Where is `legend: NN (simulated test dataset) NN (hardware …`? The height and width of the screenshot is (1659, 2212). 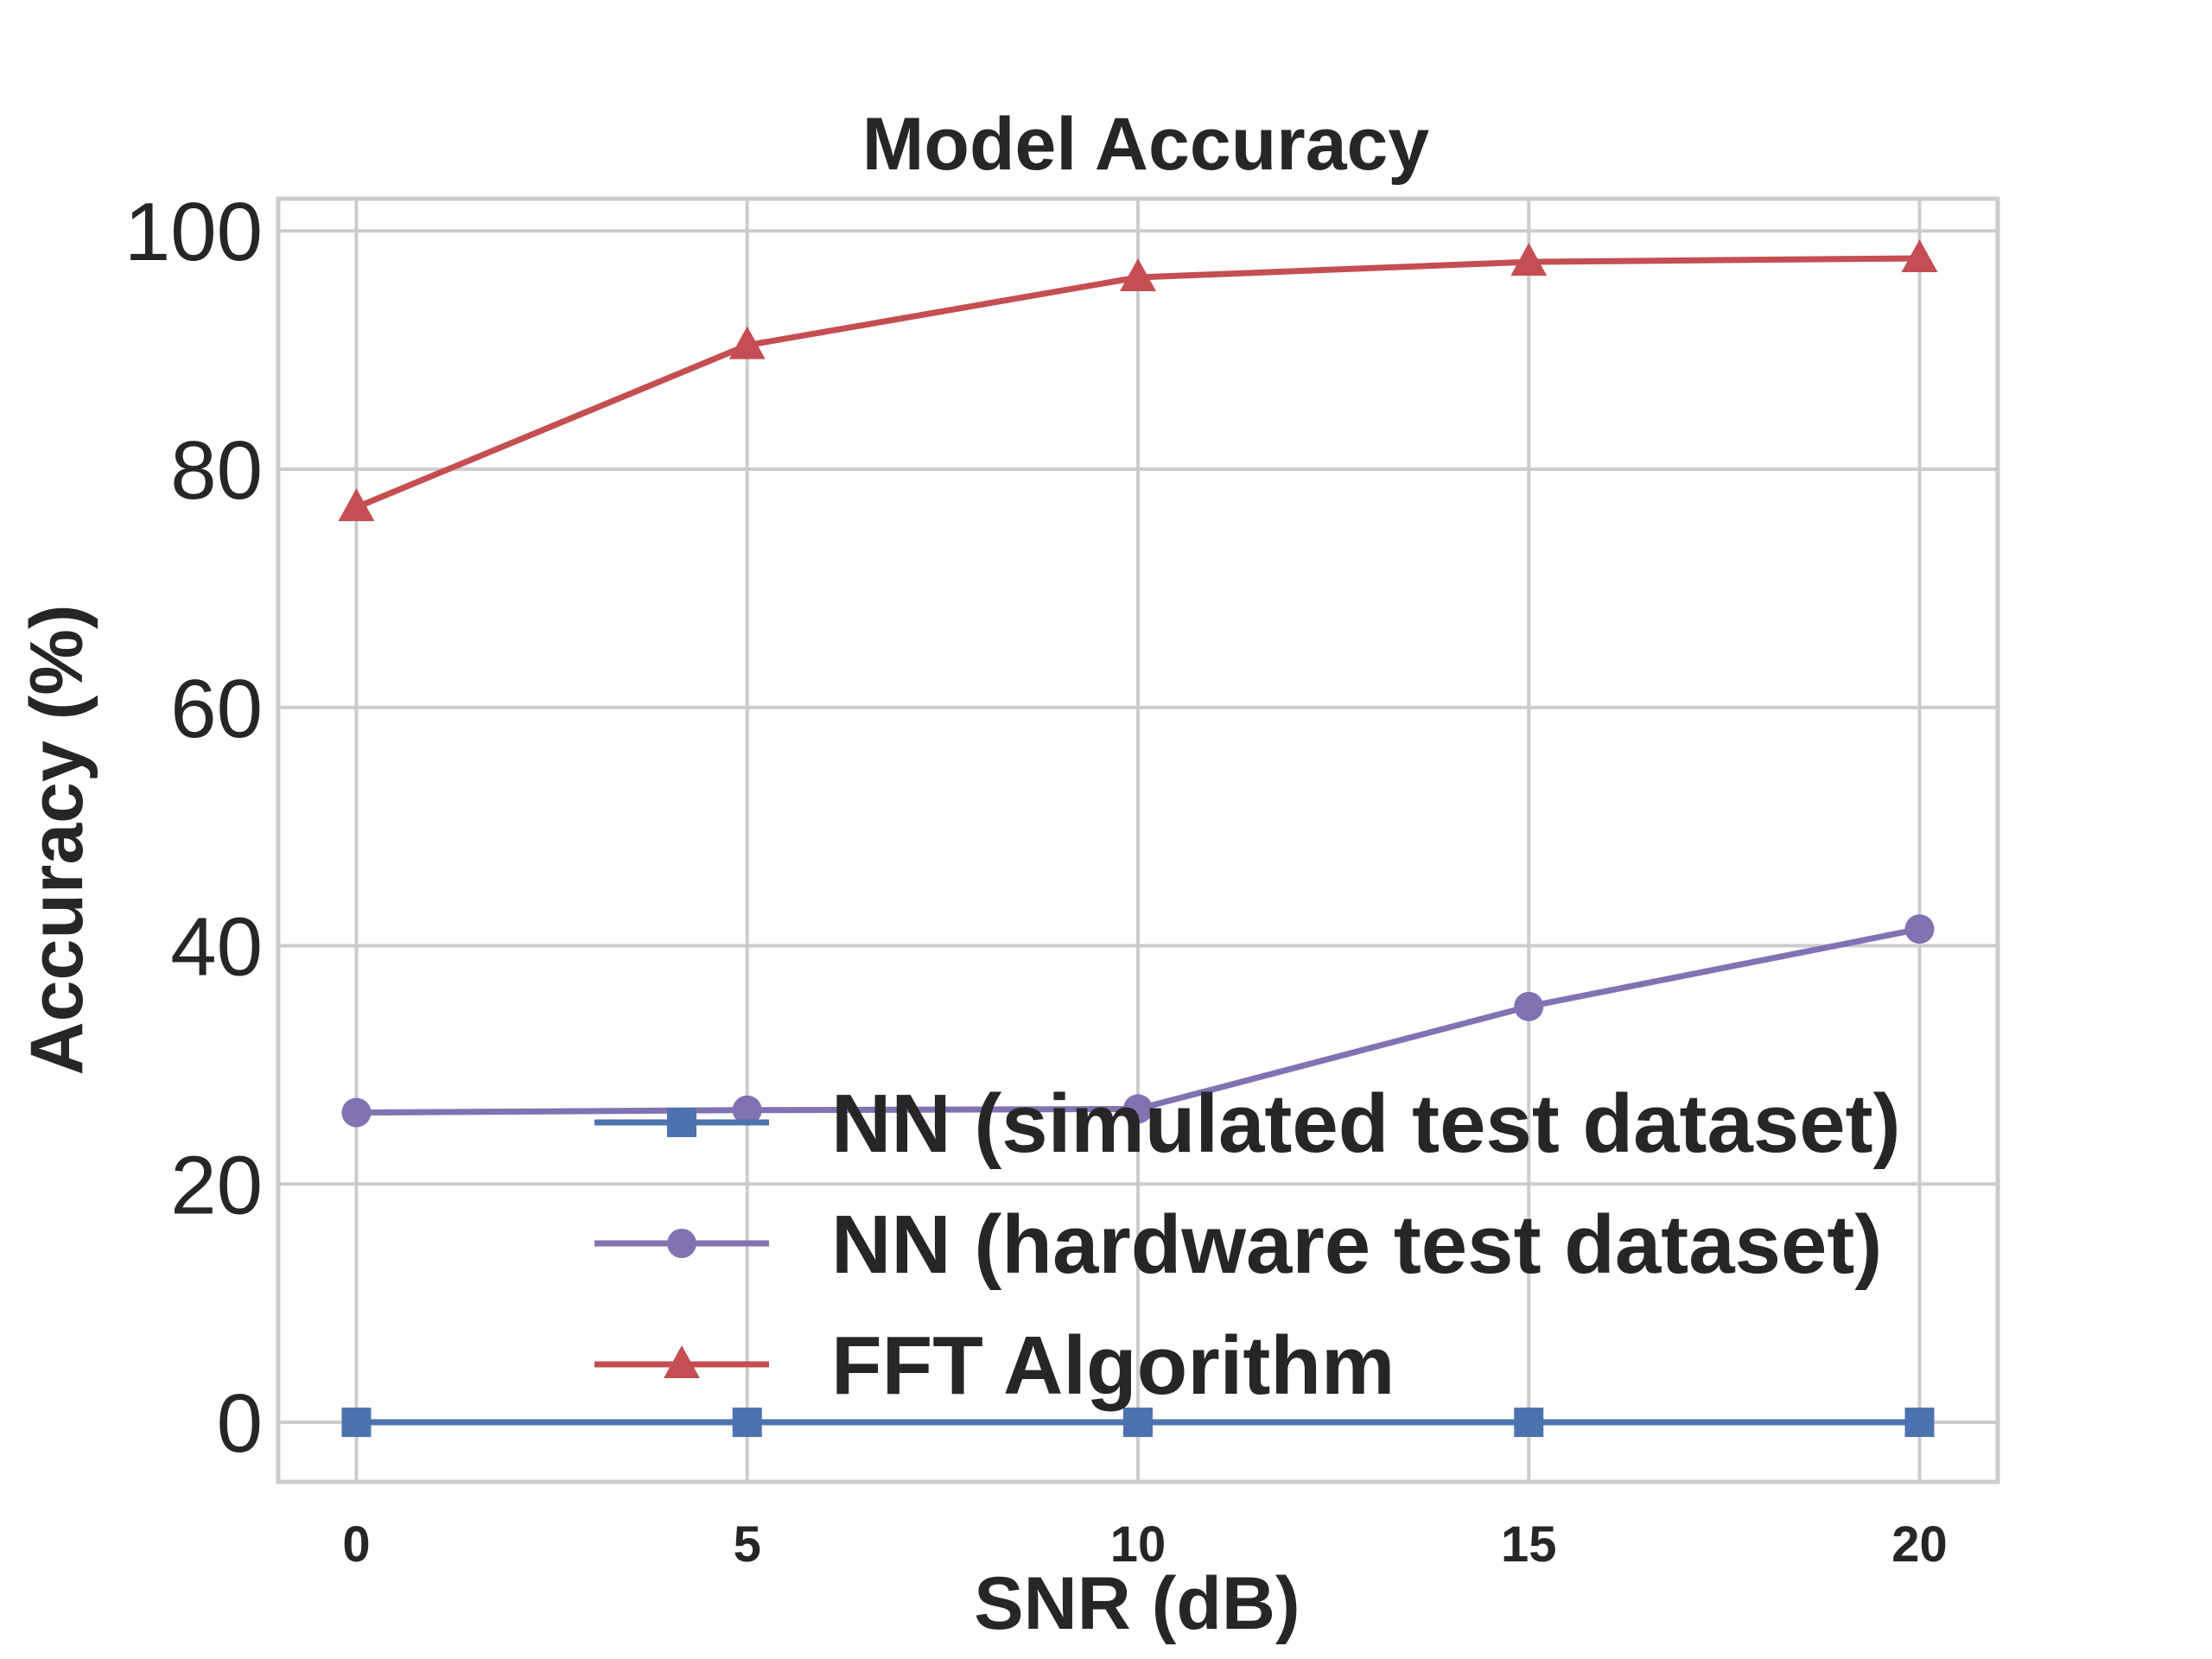 legend: NN (simulated test dataset) NN (hardware … is located at coordinates (1247, 1244).